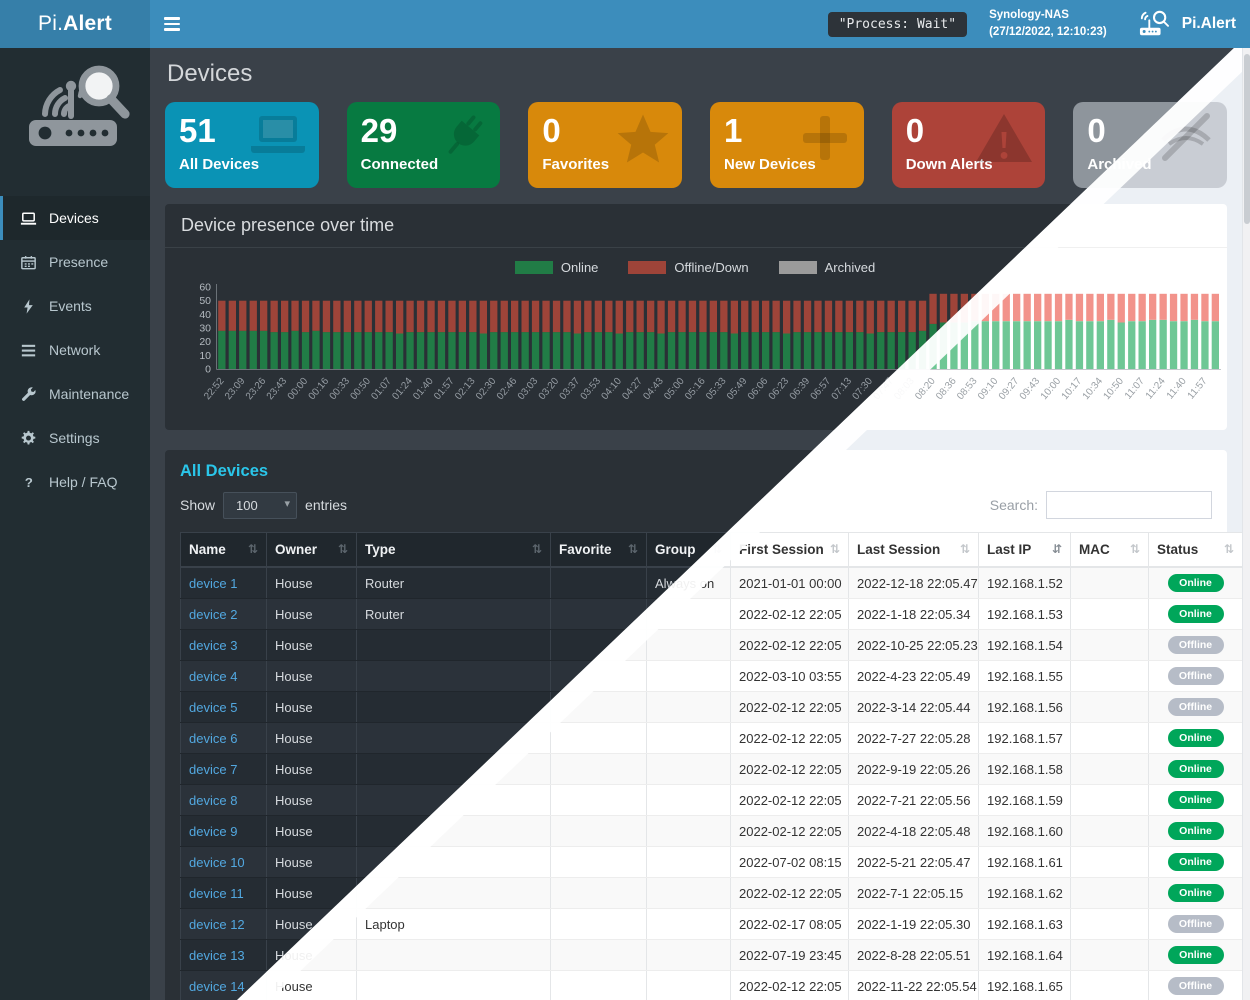  What do you see at coordinates (1109, 550) in the screenshot?
I see `col-header-mac: MAC⇅` at bounding box center [1109, 550].